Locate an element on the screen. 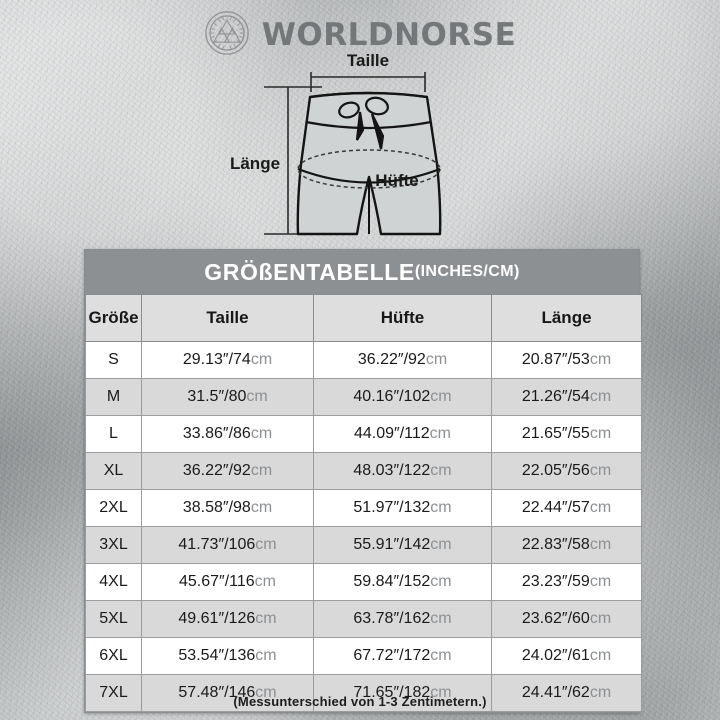 Image resolution: width=720 pixels, height=720 pixels. cell-length: 24.02″/61cm is located at coordinates (566, 656).